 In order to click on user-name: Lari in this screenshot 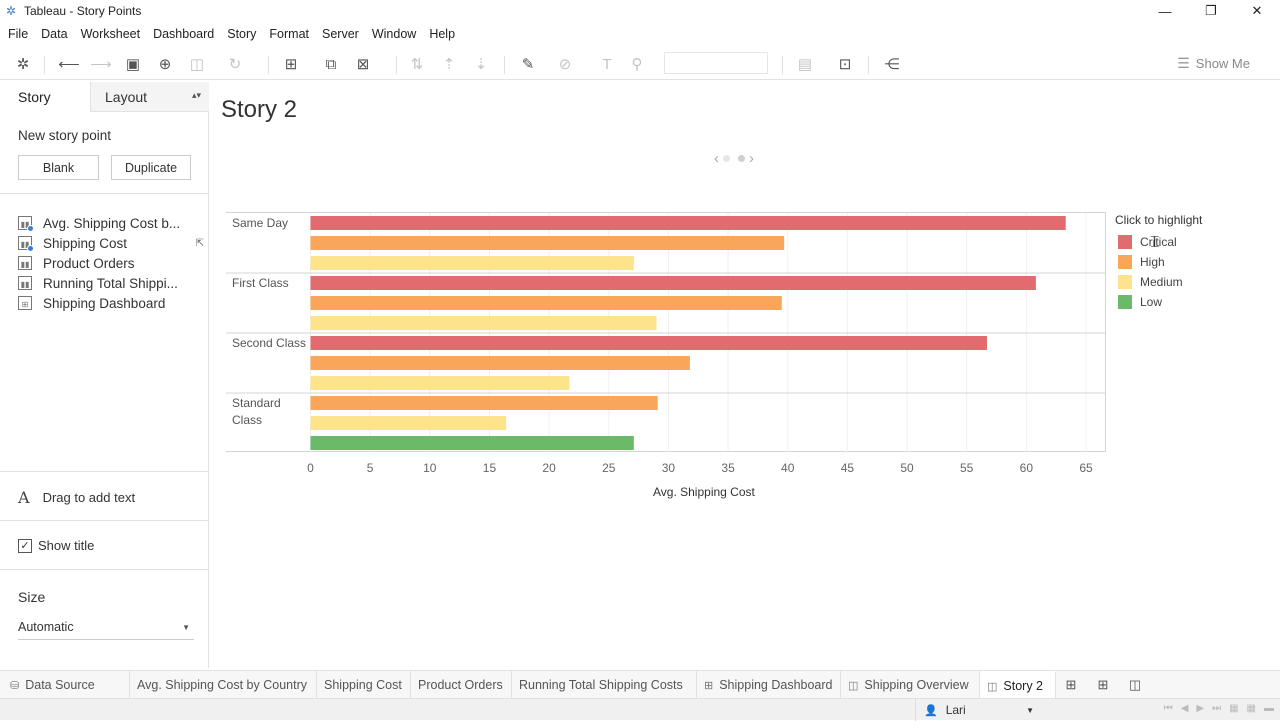, I will do `click(955, 710)`.